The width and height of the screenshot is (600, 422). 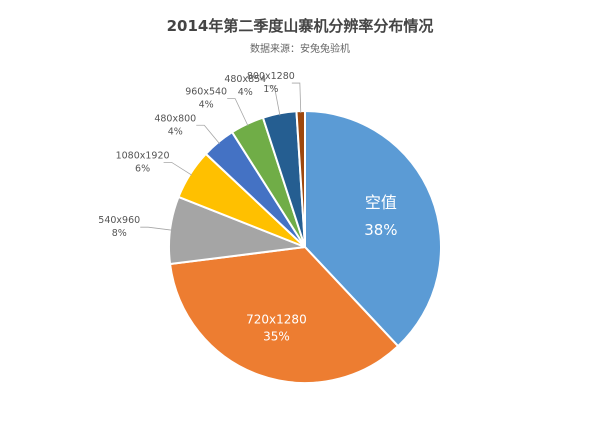 I want to click on chart-subtitle: 数据来源：安兔兔验机, so click(x=300, y=49).